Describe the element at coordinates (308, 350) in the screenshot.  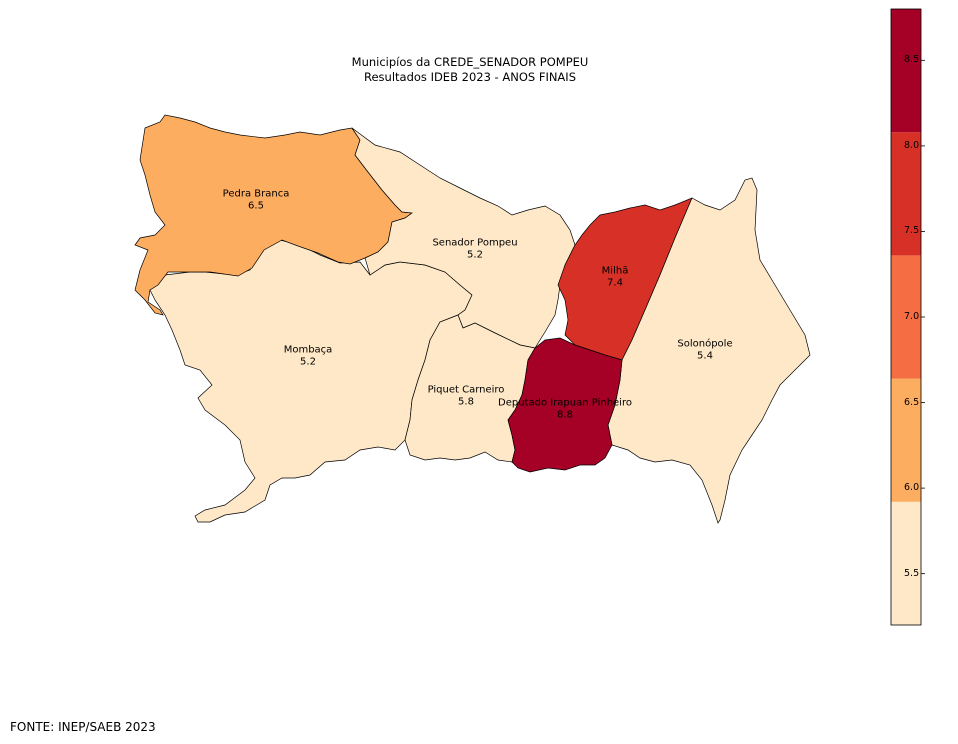
I see `label-name: Mombaça` at that location.